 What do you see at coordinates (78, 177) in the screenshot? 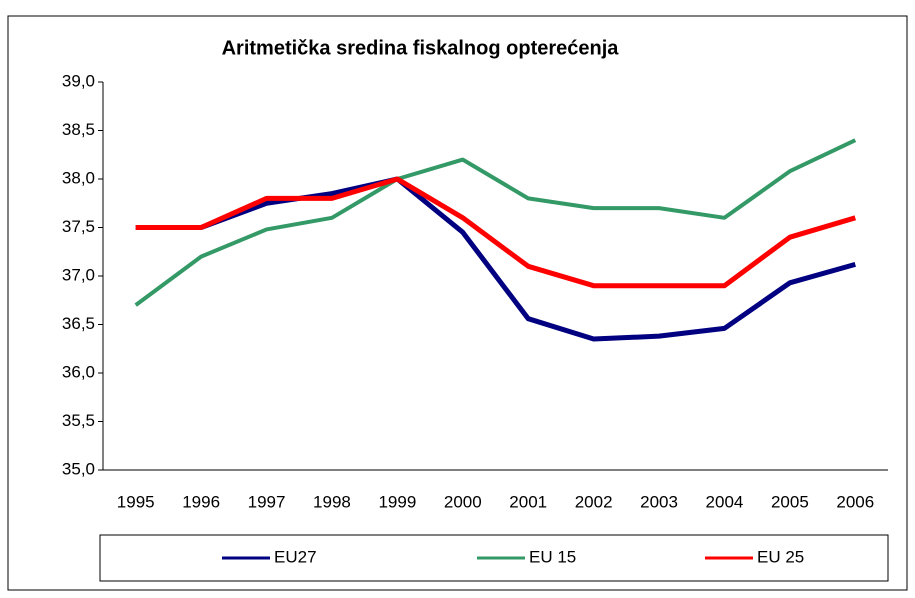
I see `y-tick-label: 38,0` at bounding box center [78, 177].